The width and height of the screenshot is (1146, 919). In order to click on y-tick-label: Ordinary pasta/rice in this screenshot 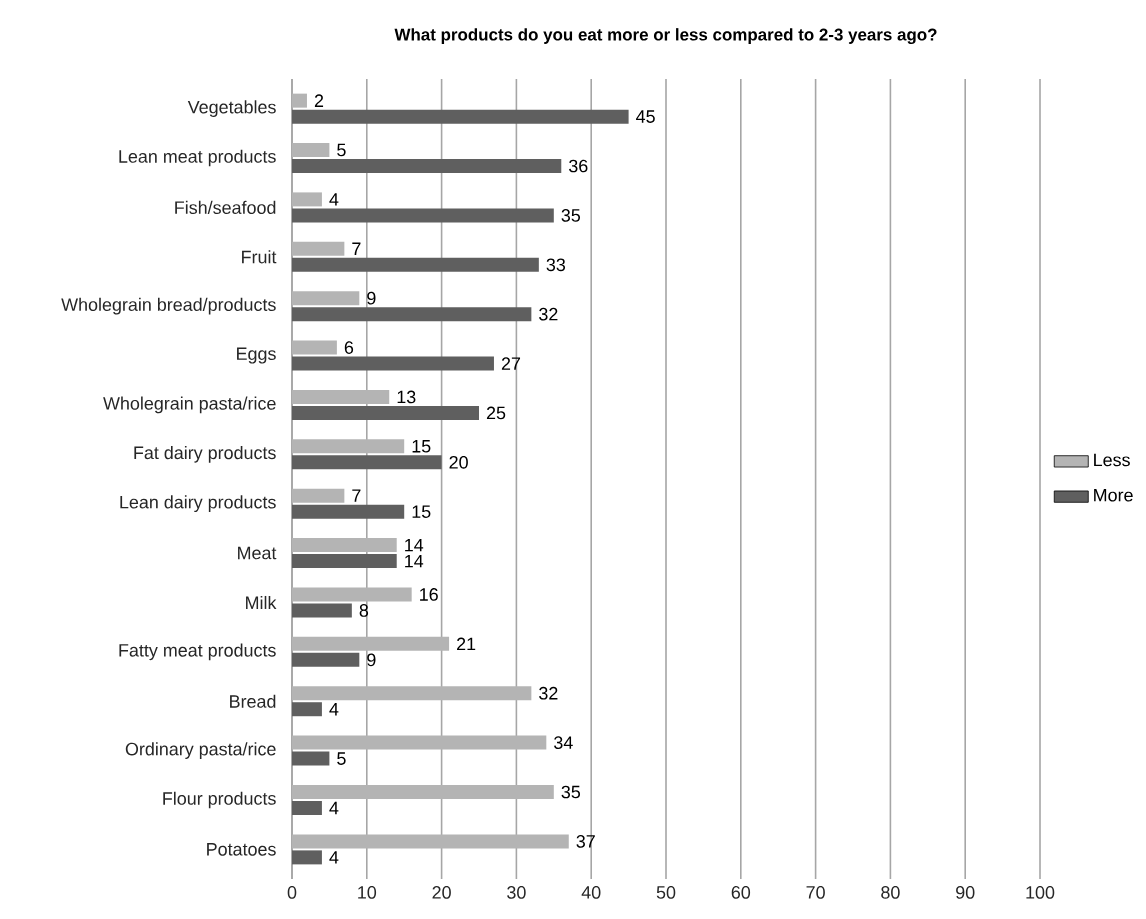, I will do `click(200, 750)`.